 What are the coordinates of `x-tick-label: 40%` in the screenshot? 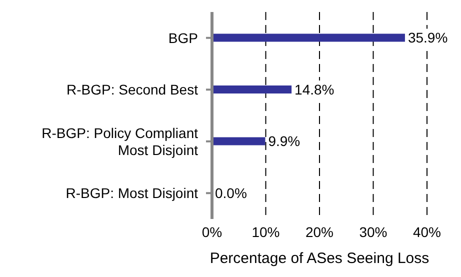 It's located at (427, 232).